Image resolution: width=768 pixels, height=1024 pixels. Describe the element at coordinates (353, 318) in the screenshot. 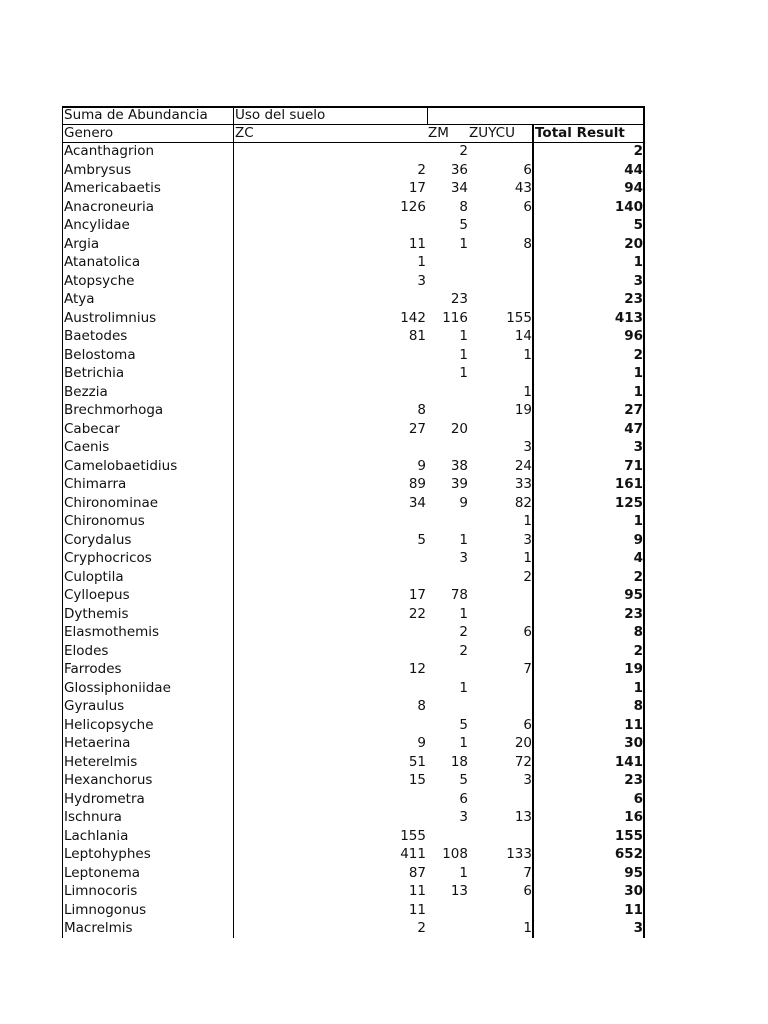

I see `table-row: Austrolimnius 142 116 155 413` at that location.